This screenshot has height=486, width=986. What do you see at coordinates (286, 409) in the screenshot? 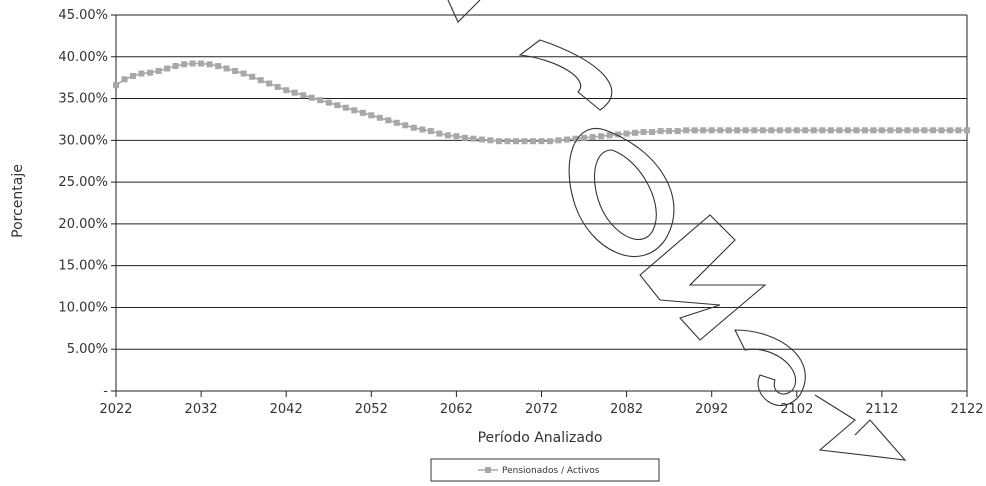
I see `x-tick-label: 2042` at bounding box center [286, 409].